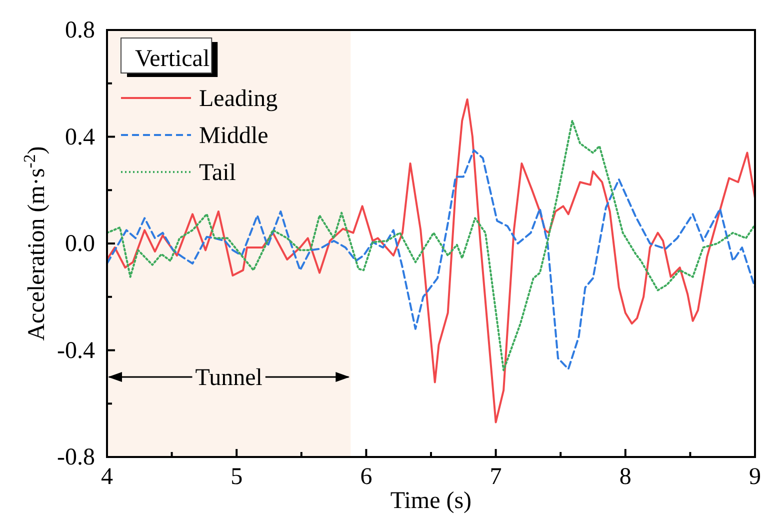 Image resolution: width=761 pixels, height=515 pixels. What do you see at coordinates (366, 477) in the screenshot?
I see `x-tick-label: 6` at bounding box center [366, 477].